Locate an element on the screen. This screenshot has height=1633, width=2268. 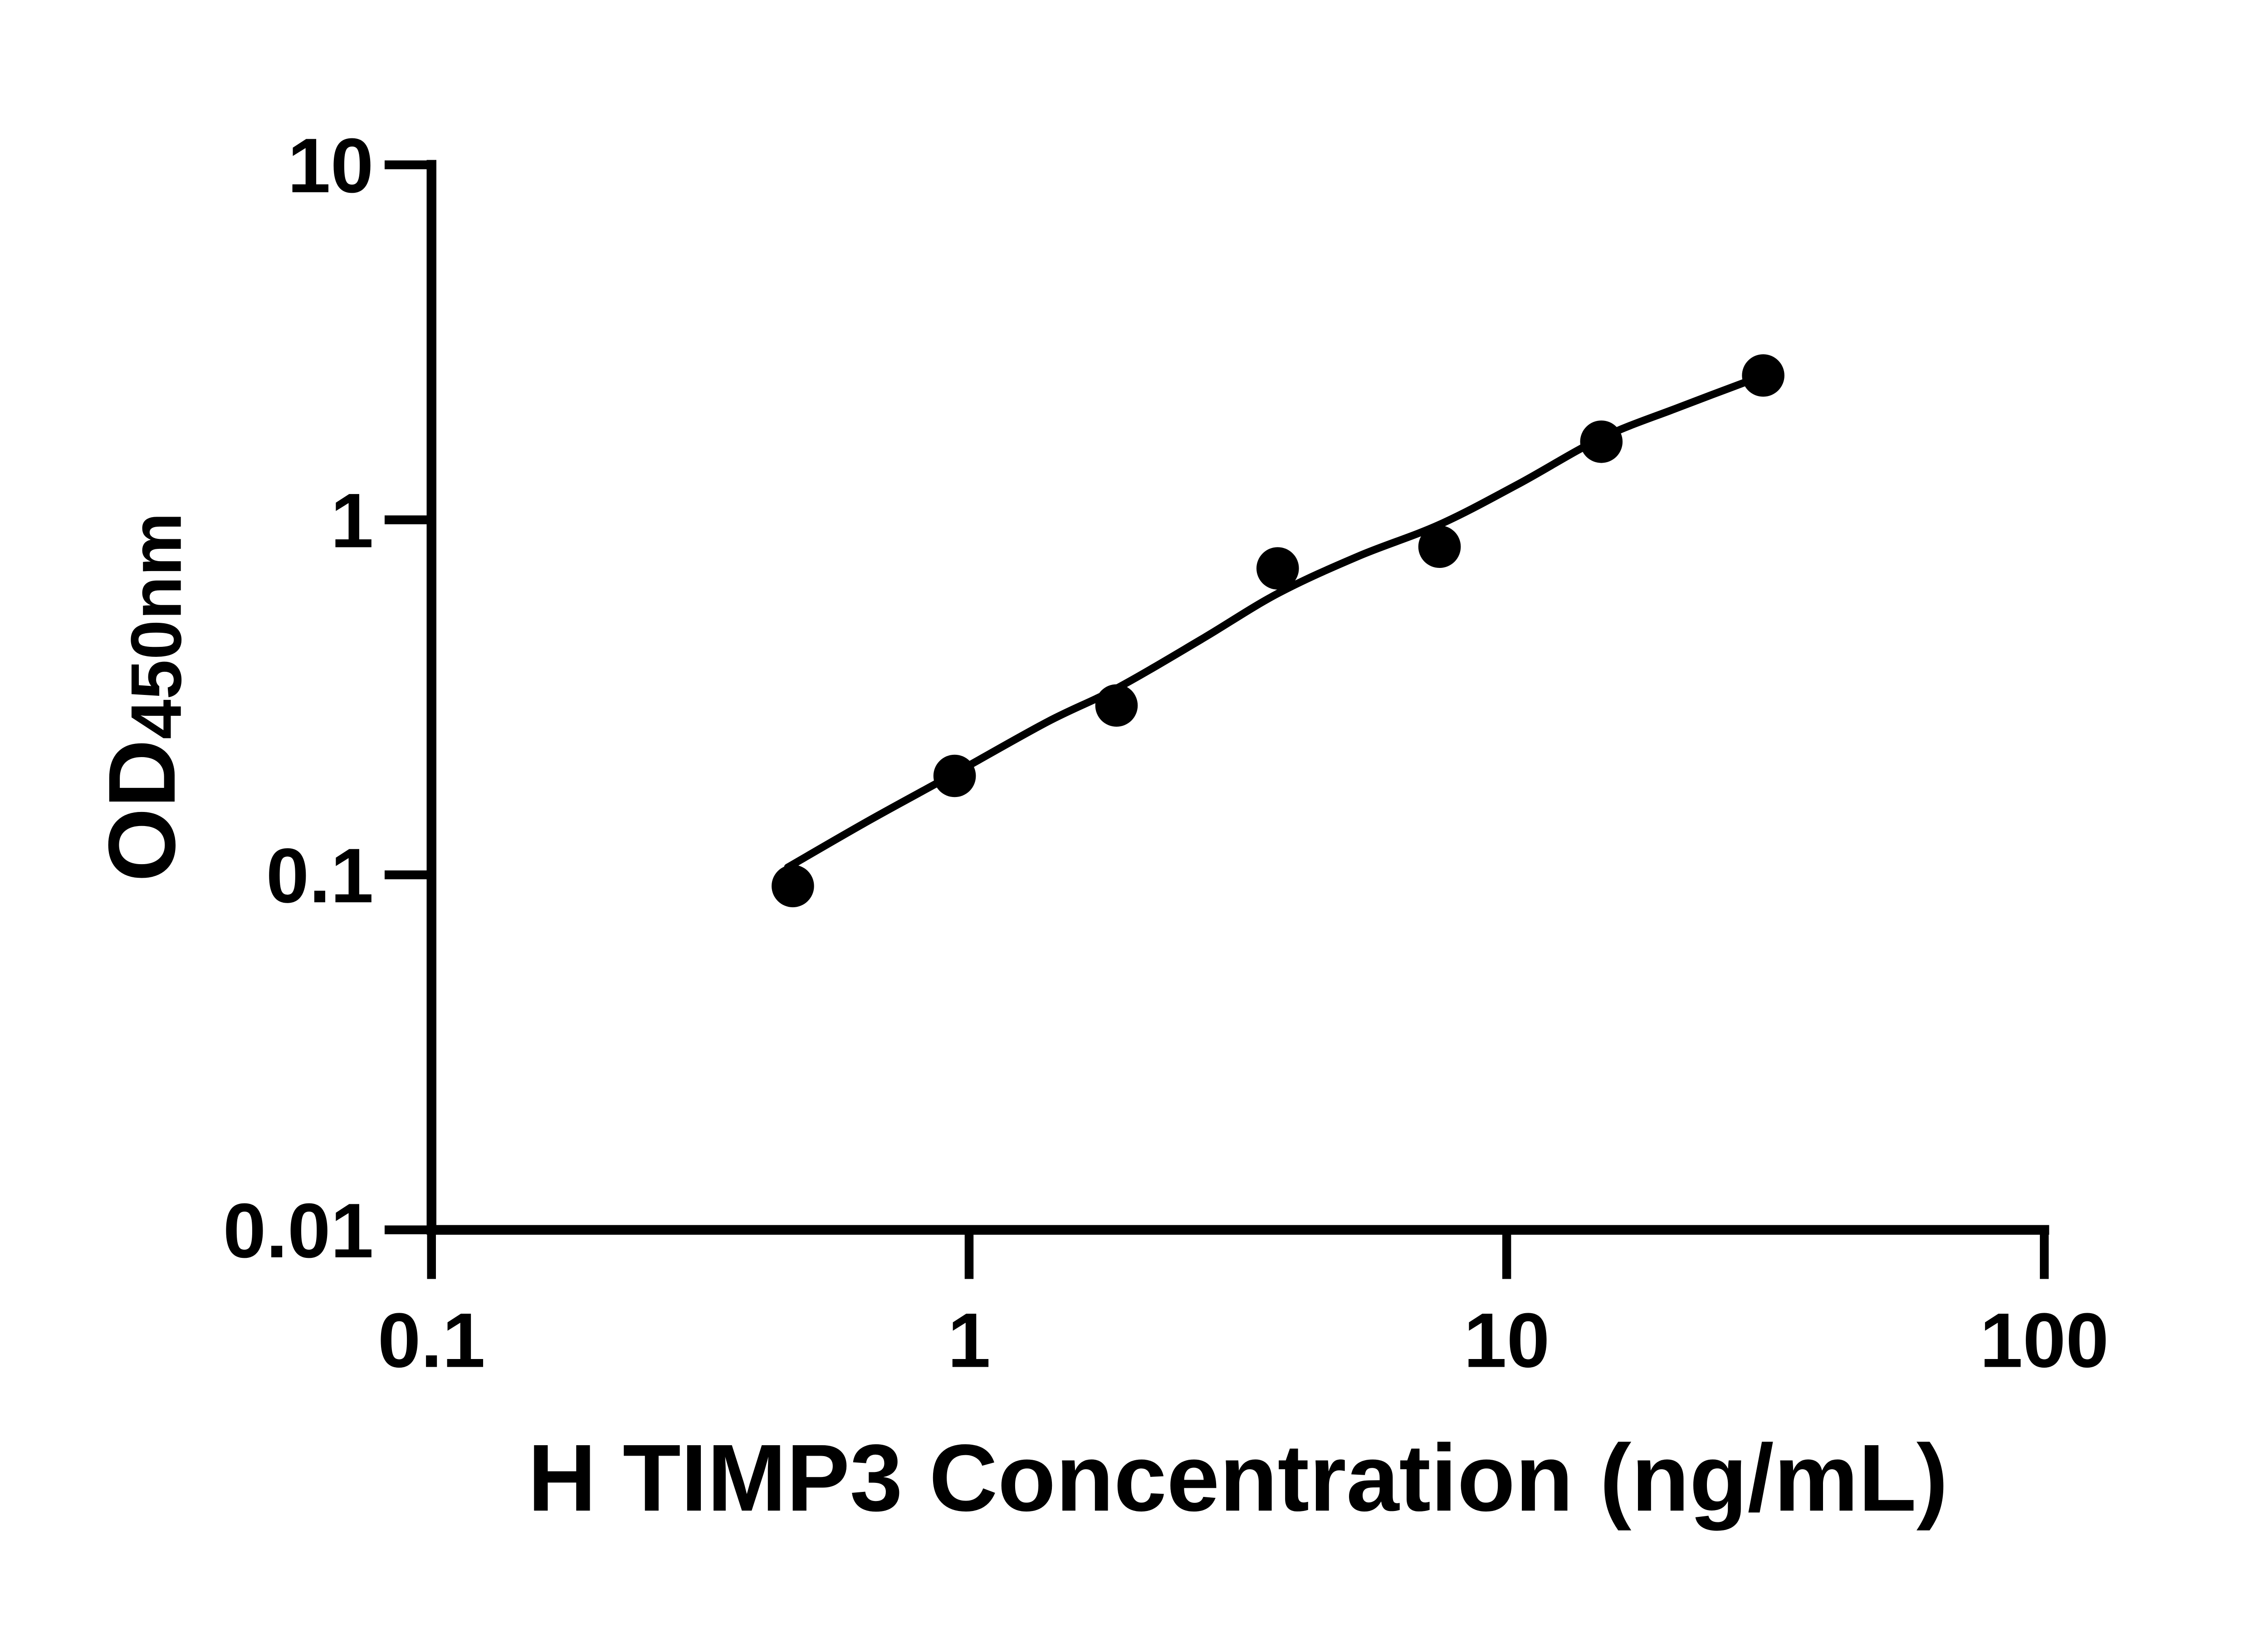
y-tick-label-0.01: 0.01 is located at coordinates (298, 1231).